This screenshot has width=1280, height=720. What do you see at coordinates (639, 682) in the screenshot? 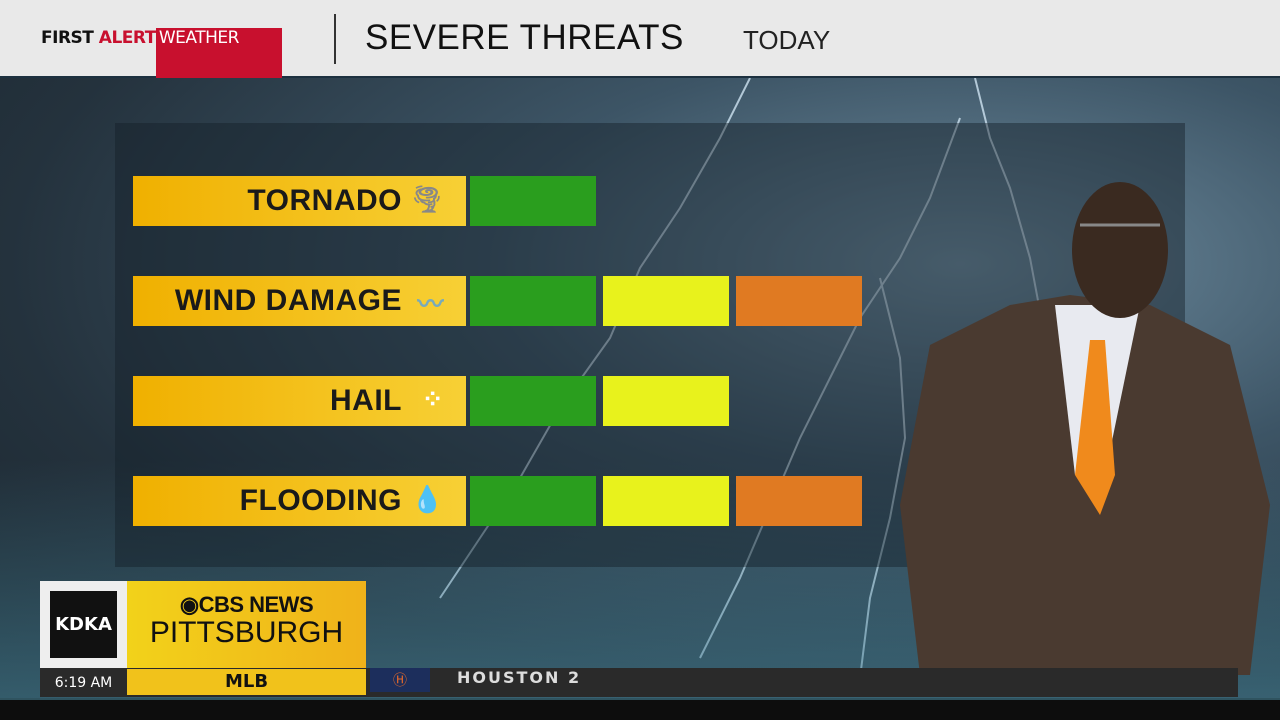
I see `ticker-bar: 6:19 AM MLB Ⓗ HOUSTON 2` at bounding box center [639, 682].